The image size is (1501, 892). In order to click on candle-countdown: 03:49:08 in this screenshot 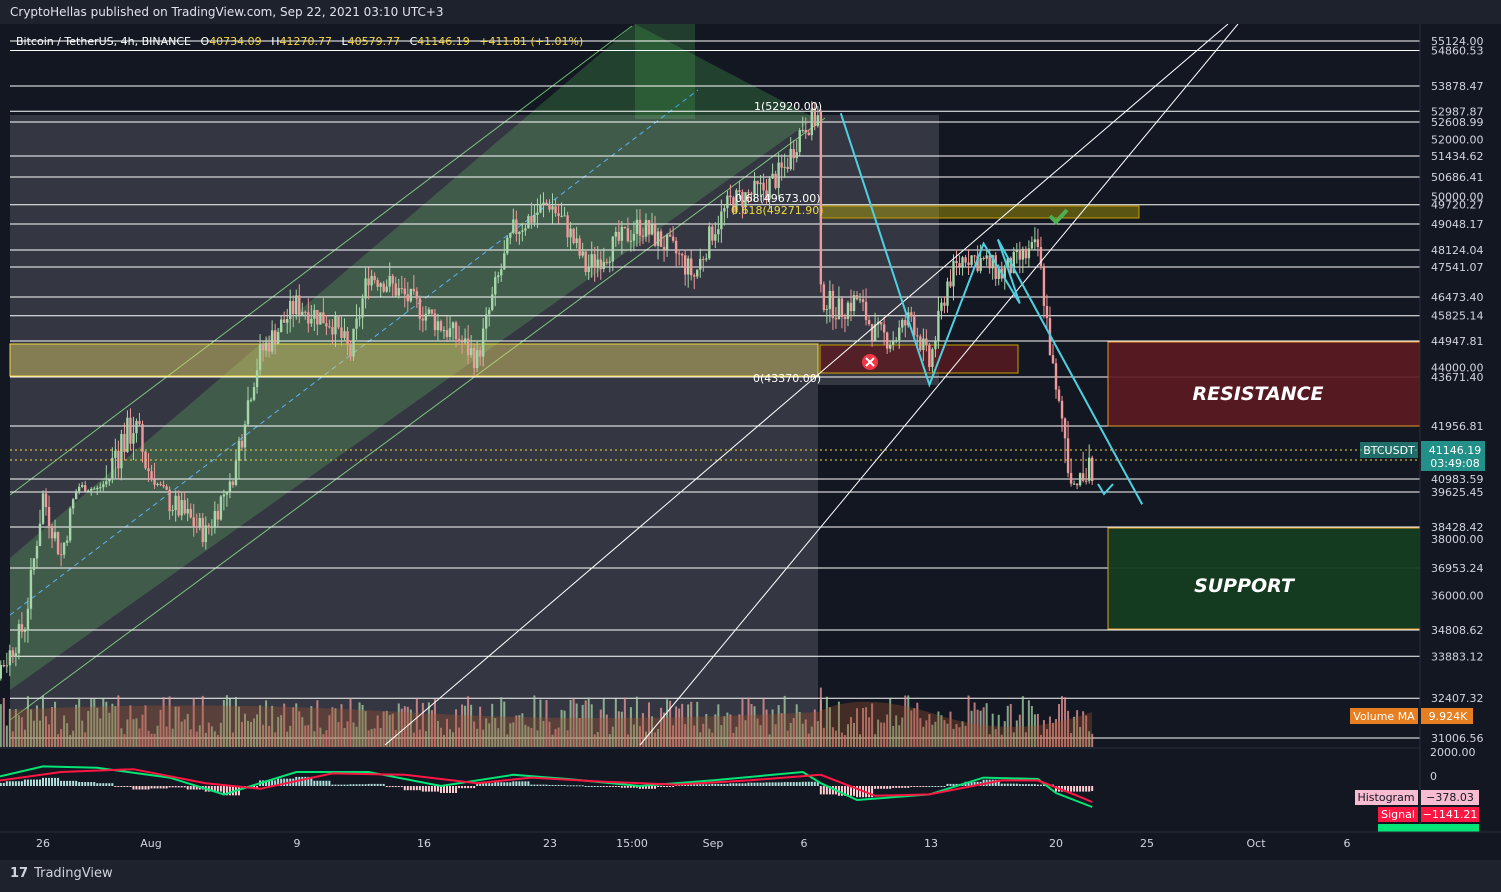, I will do `click(1454, 463)`.